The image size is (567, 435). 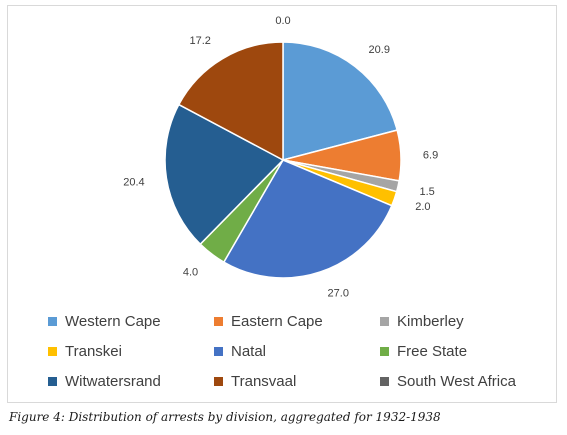 I want to click on legend-item: Transvaal, so click(x=297, y=381).